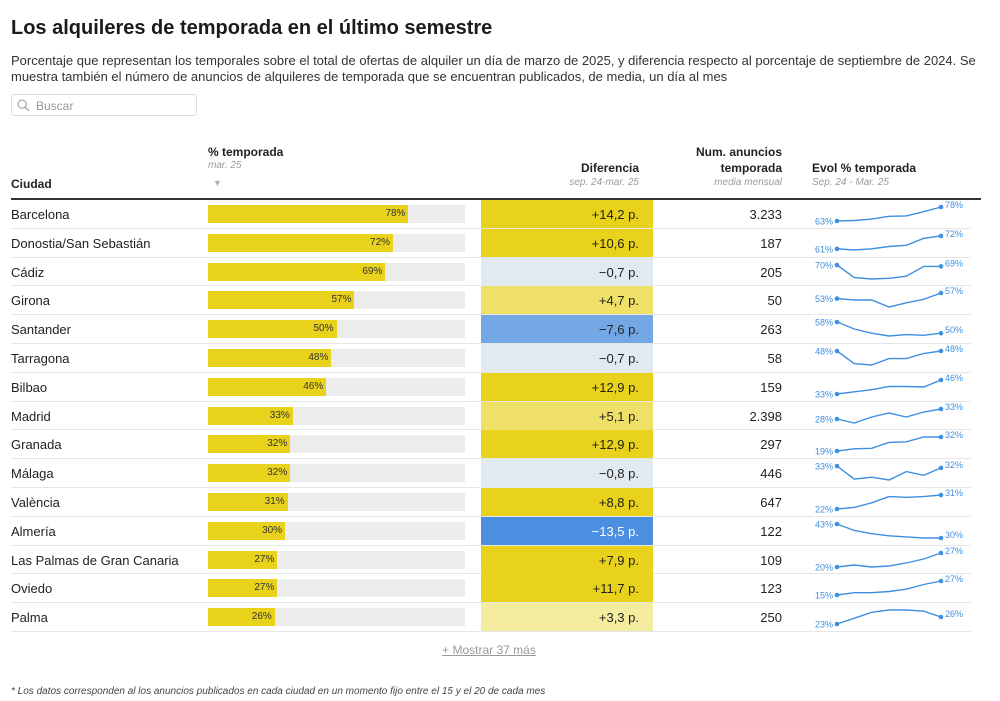 Image resolution: width=1000 pixels, height=701 pixels. Describe the element at coordinates (774, 301) in the screenshot. I see `listing-count: 50` at that location.